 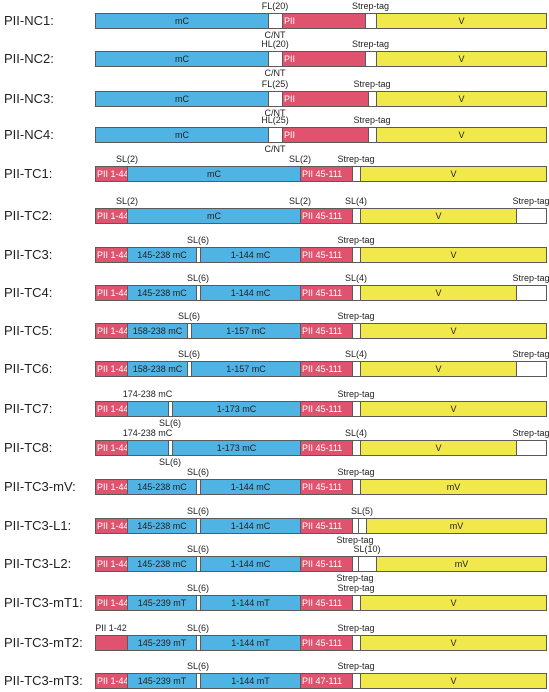 What do you see at coordinates (111, 628) in the screenshot?
I see `annotation-label: PII 1-42` at bounding box center [111, 628].